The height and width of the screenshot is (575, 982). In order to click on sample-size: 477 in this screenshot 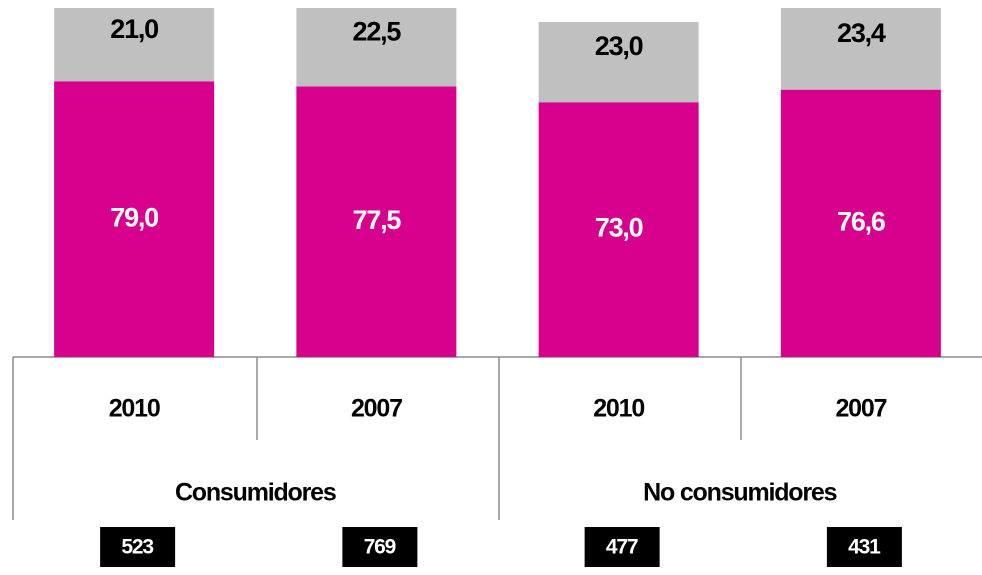, I will do `click(622, 547)`.